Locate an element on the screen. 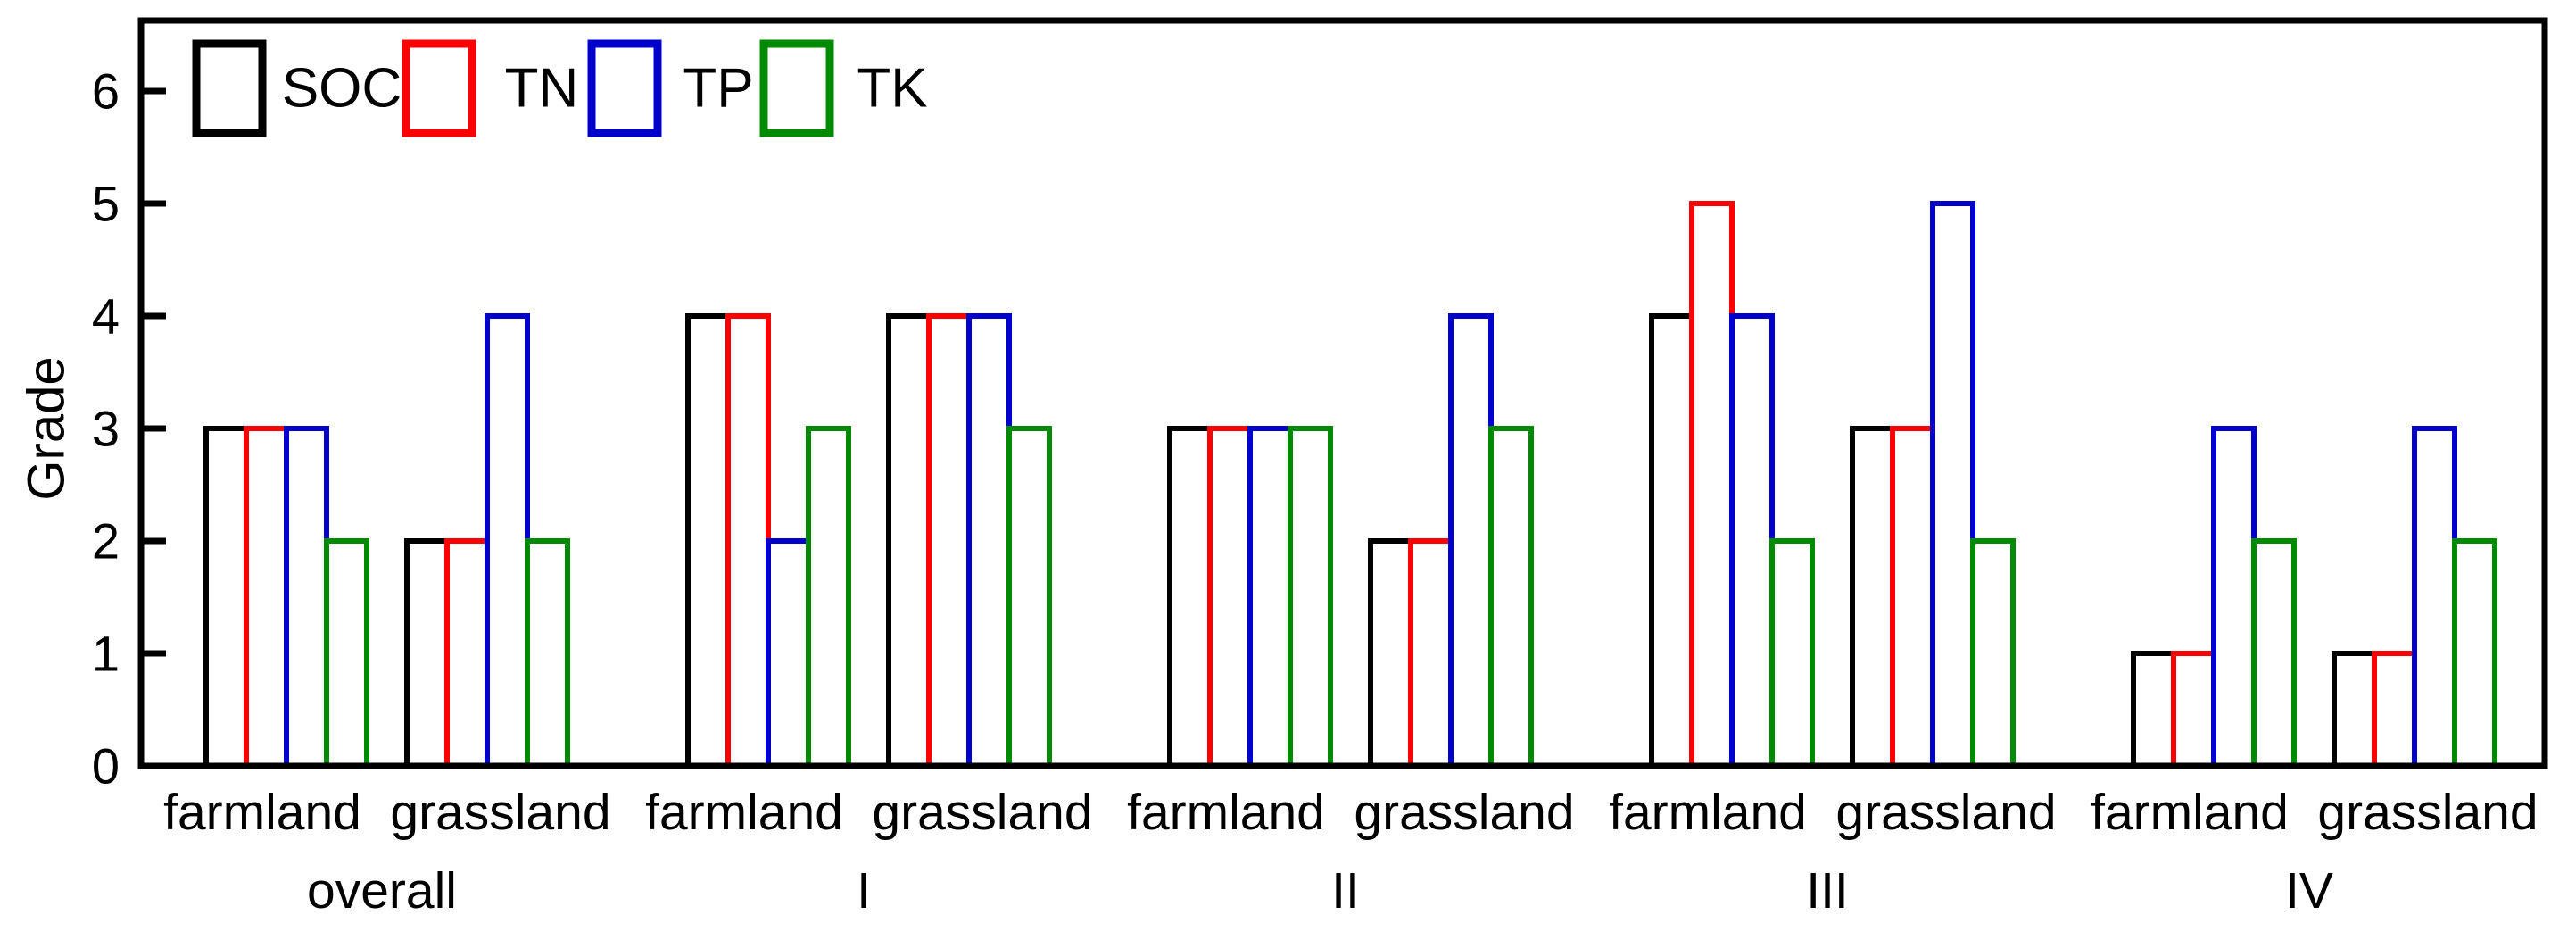 This screenshot has width=2576, height=940. bar-soc-overall-grassland is located at coordinates (427, 653).